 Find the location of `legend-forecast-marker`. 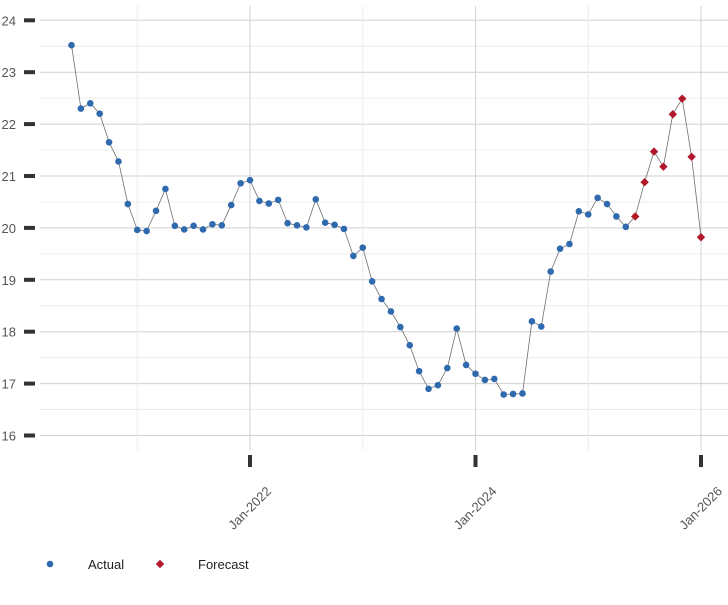

legend-forecast-marker is located at coordinates (160, 564).